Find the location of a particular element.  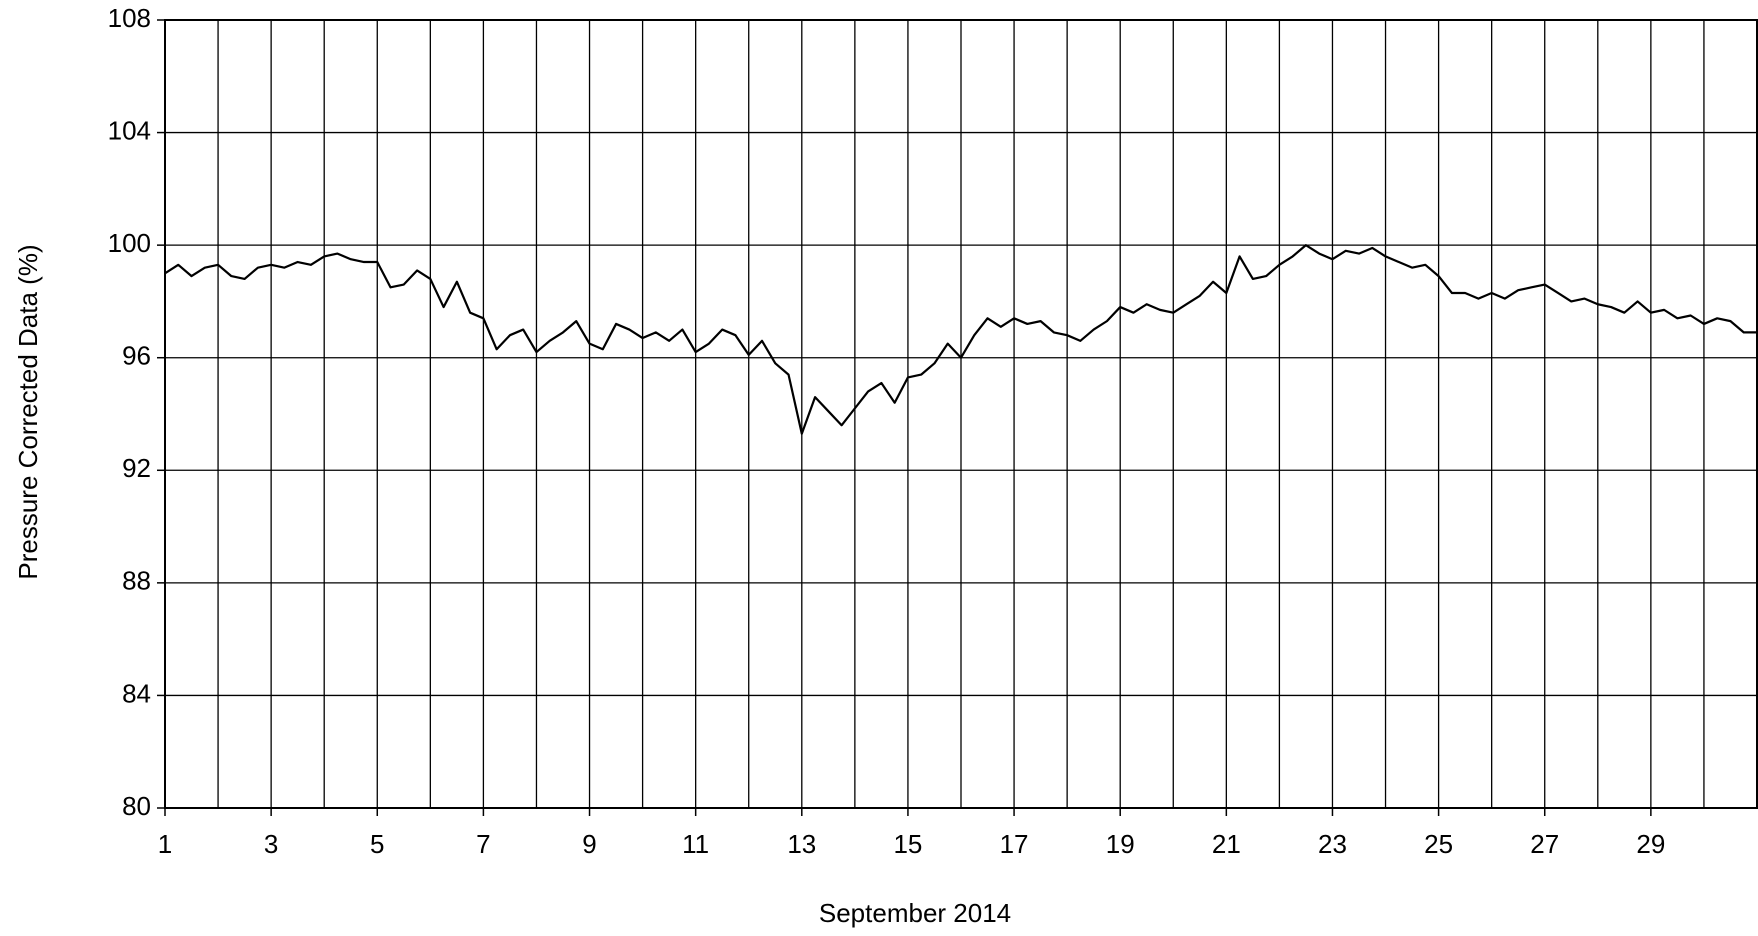

y-tick-label: 92 is located at coordinates (136, 468).